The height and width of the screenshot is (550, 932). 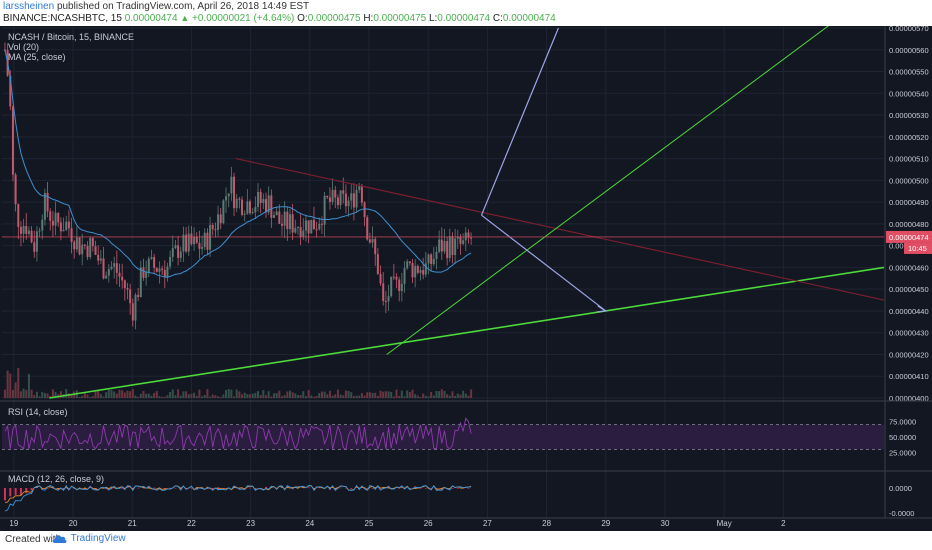 I want to click on price-tick-label: 0.00000540, so click(x=909, y=93).